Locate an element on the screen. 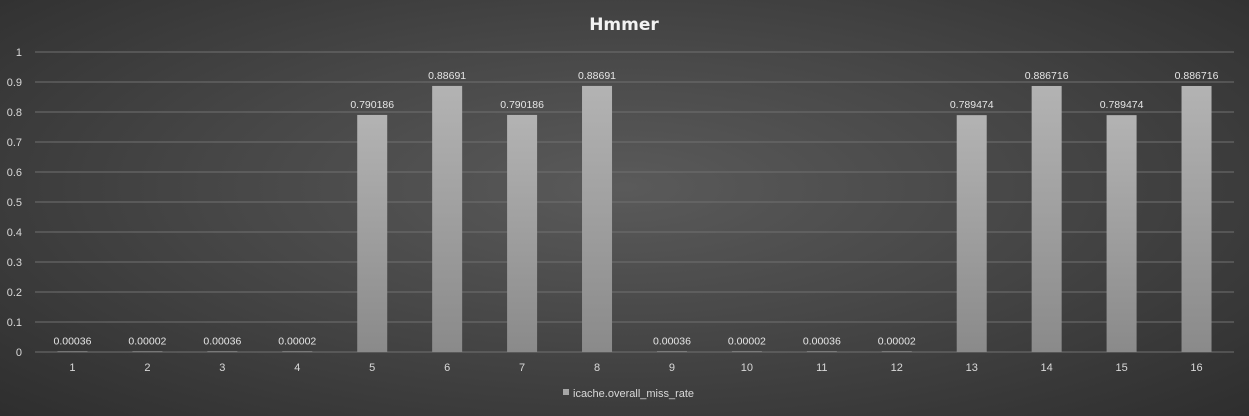 This screenshot has height=416, width=1249. x-tick-label: 1 is located at coordinates (72, 368).